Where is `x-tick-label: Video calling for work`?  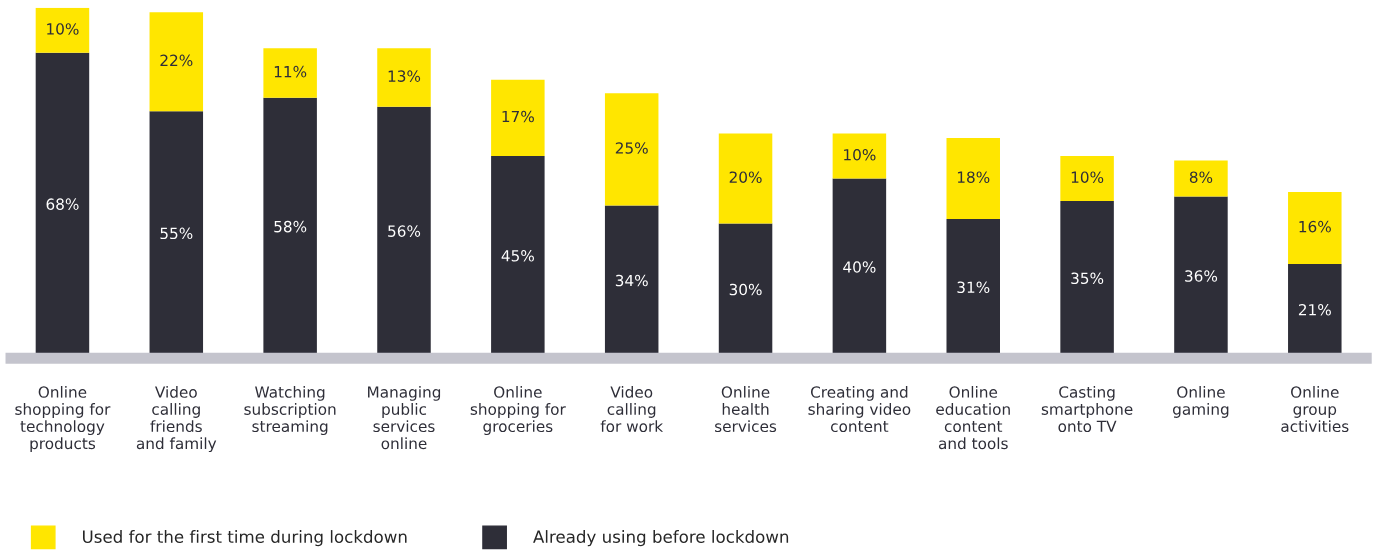
x-tick-label: Video calling for work is located at coordinates (632, 409).